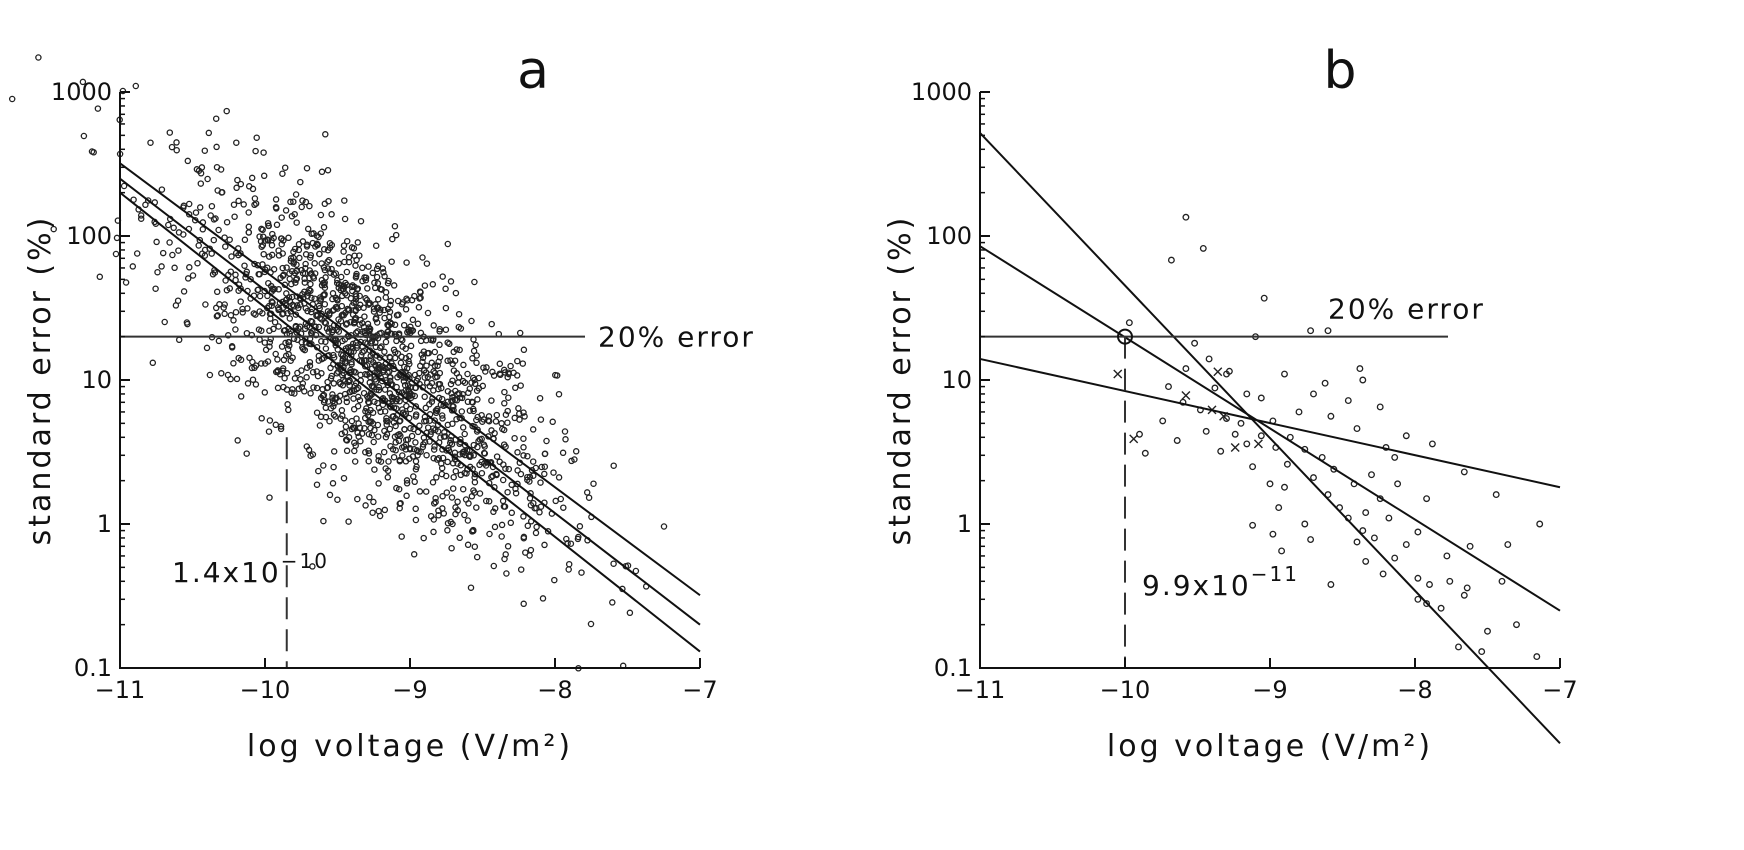  What do you see at coordinates (265, 690) in the screenshot?
I see `x-tick-label-a: −10` at bounding box center [265, 690].